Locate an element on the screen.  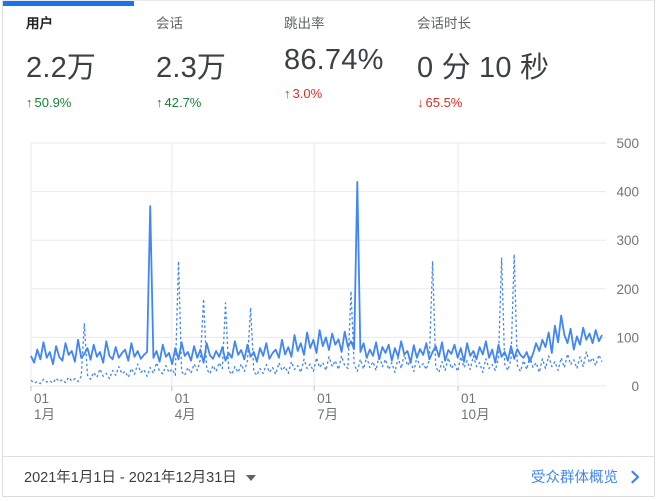
metric-label: 会话 is located at coordinates (169, 23).